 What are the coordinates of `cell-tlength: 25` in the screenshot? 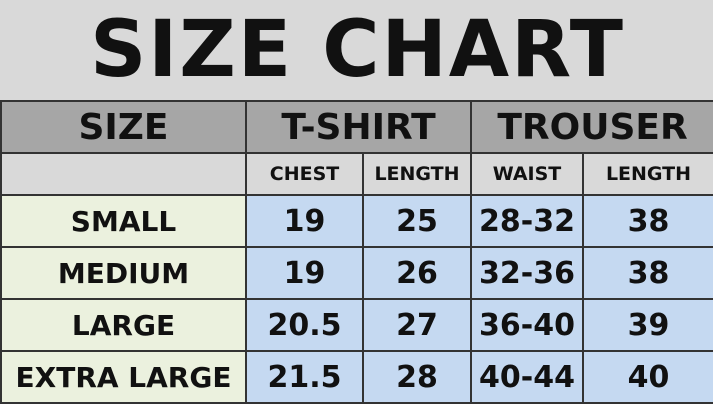 It's located at (417, 221).